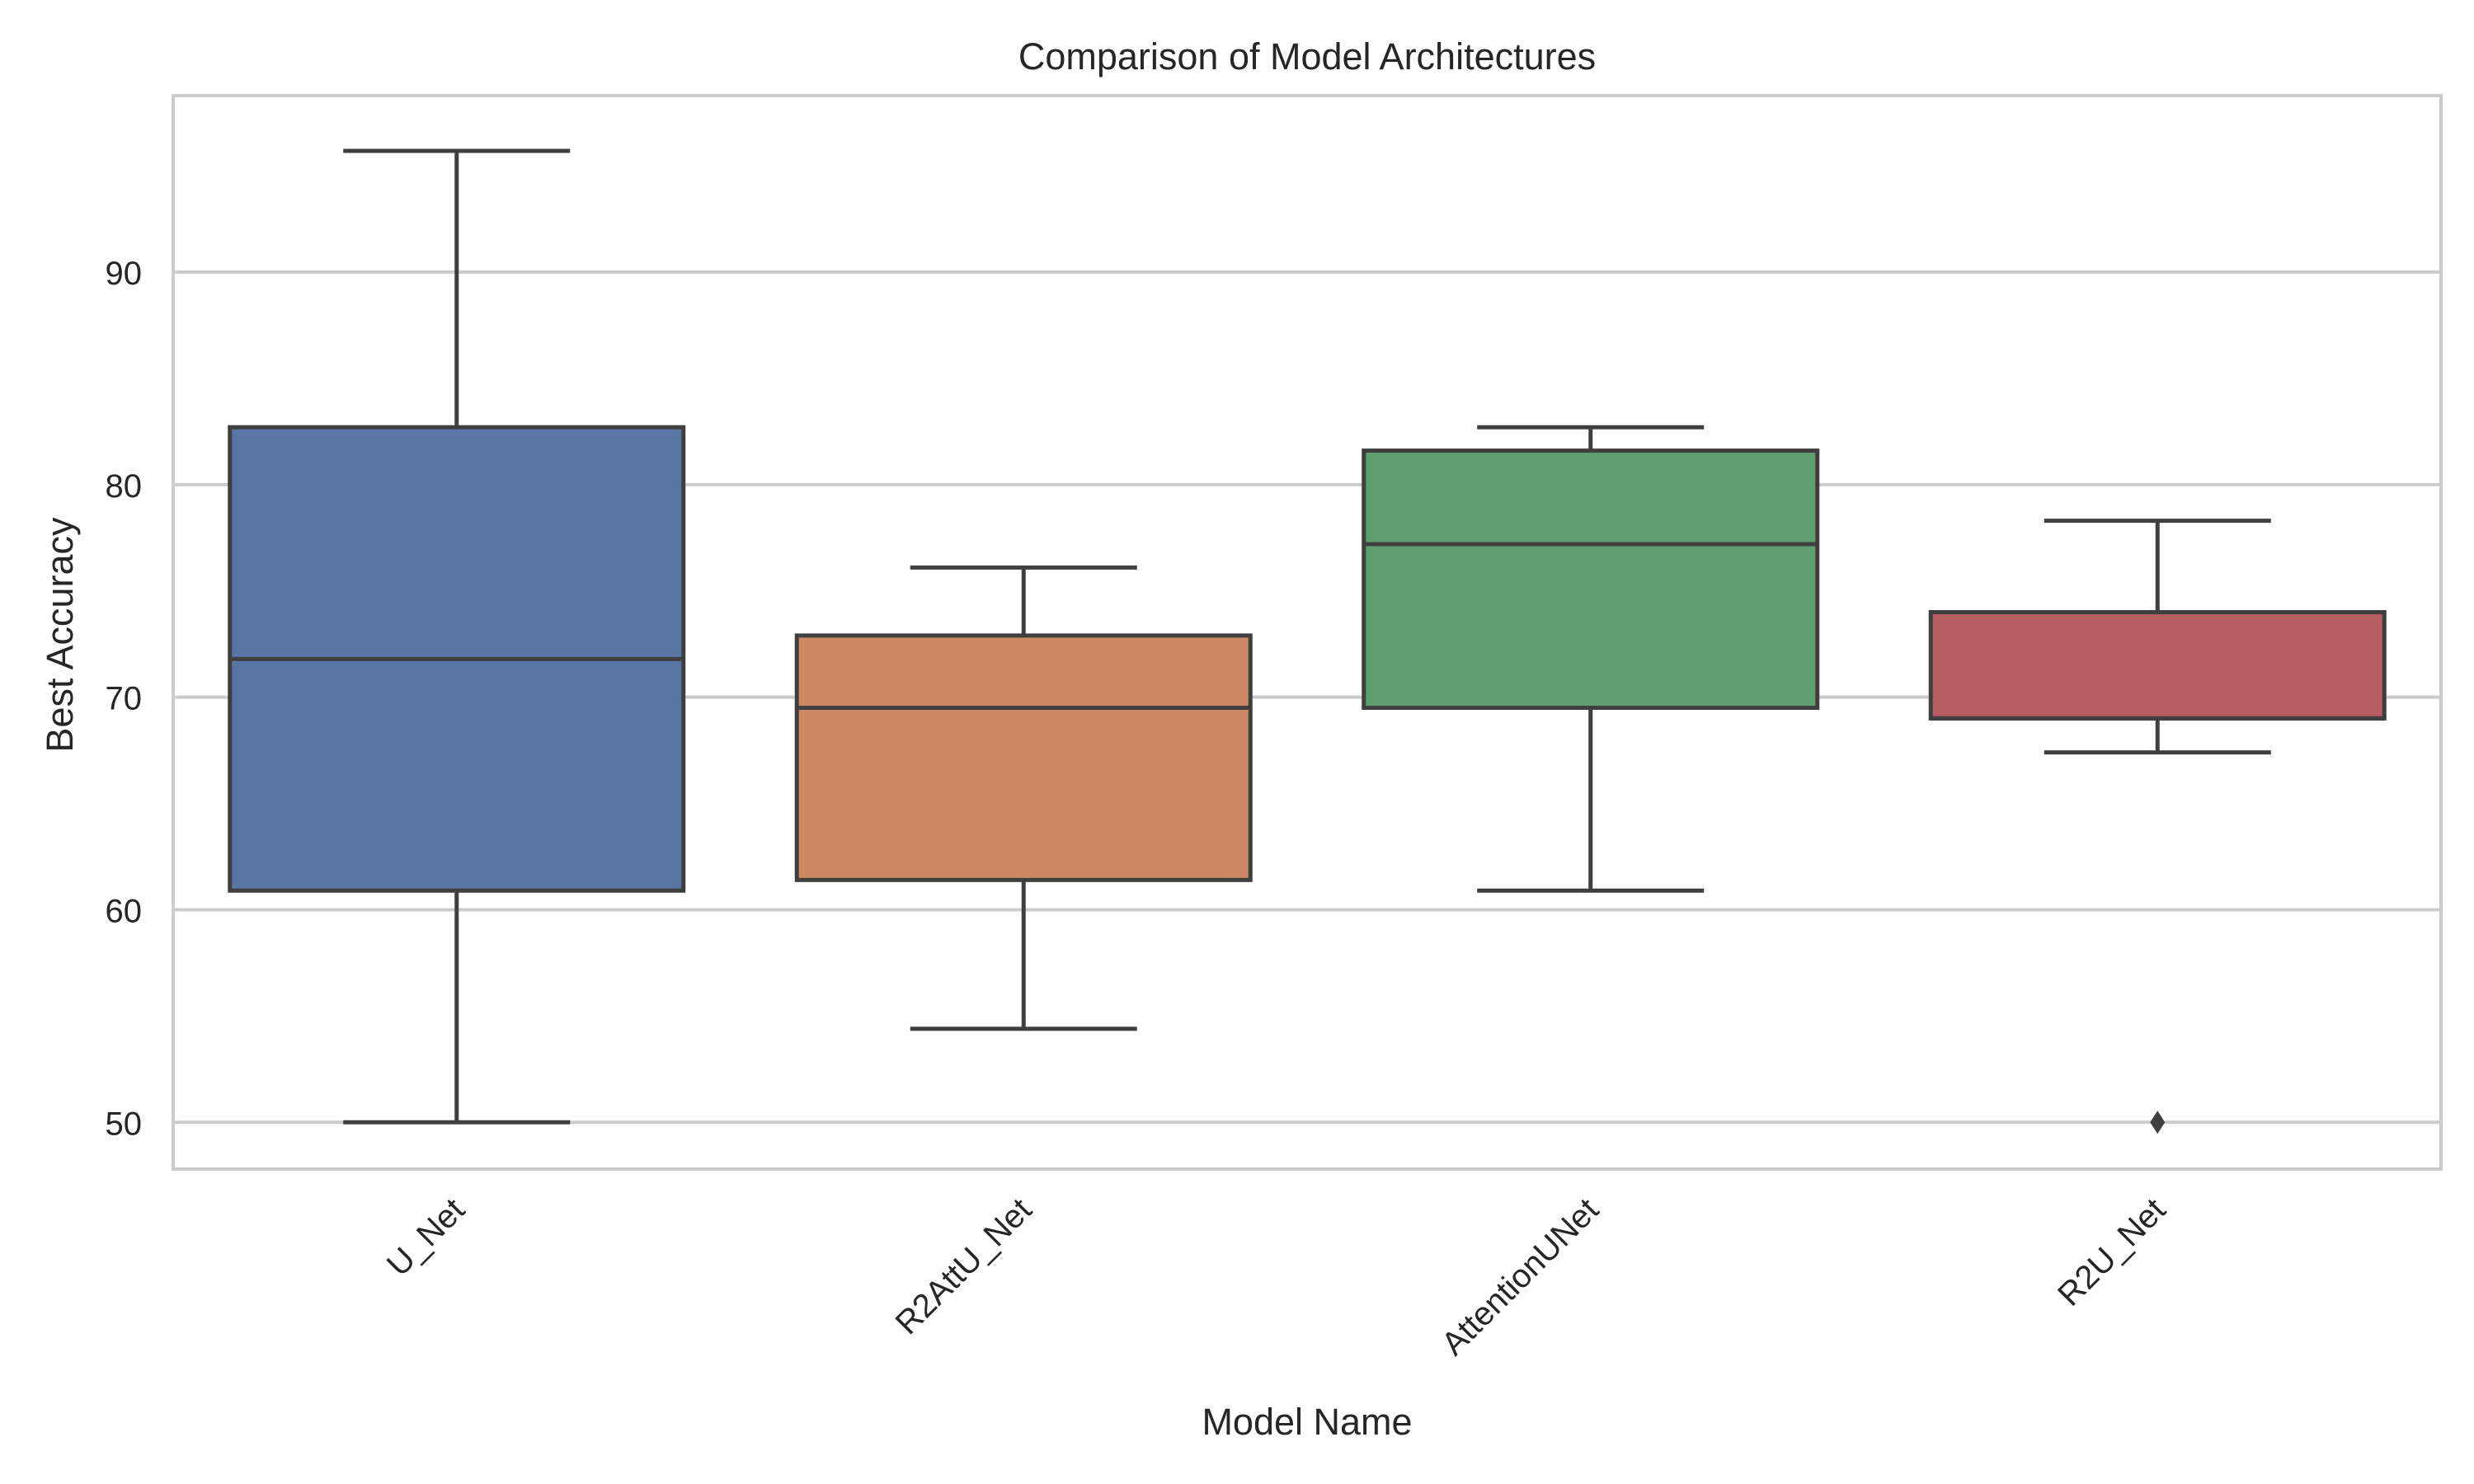 The width and height of the screenshot is (2474, 1484). Describe the element at coordinates (124, 1124) in the screenshot. I see `y-tick-label: 50` at that location.